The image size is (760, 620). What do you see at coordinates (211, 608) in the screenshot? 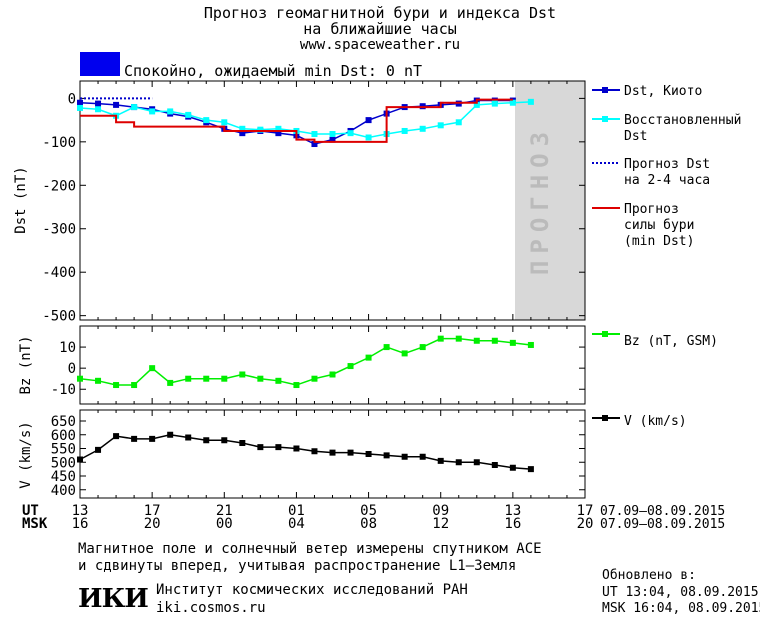
I see `institute-url: iki.cosmos.ru` at bounding box center [211, 608].